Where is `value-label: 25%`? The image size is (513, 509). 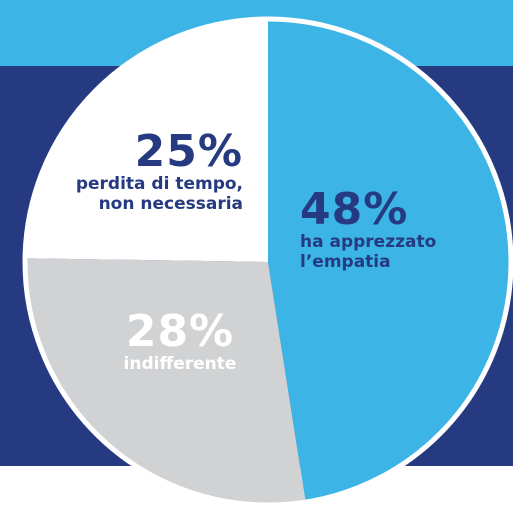 value-label: 25% is located at coordinates (188, 151).